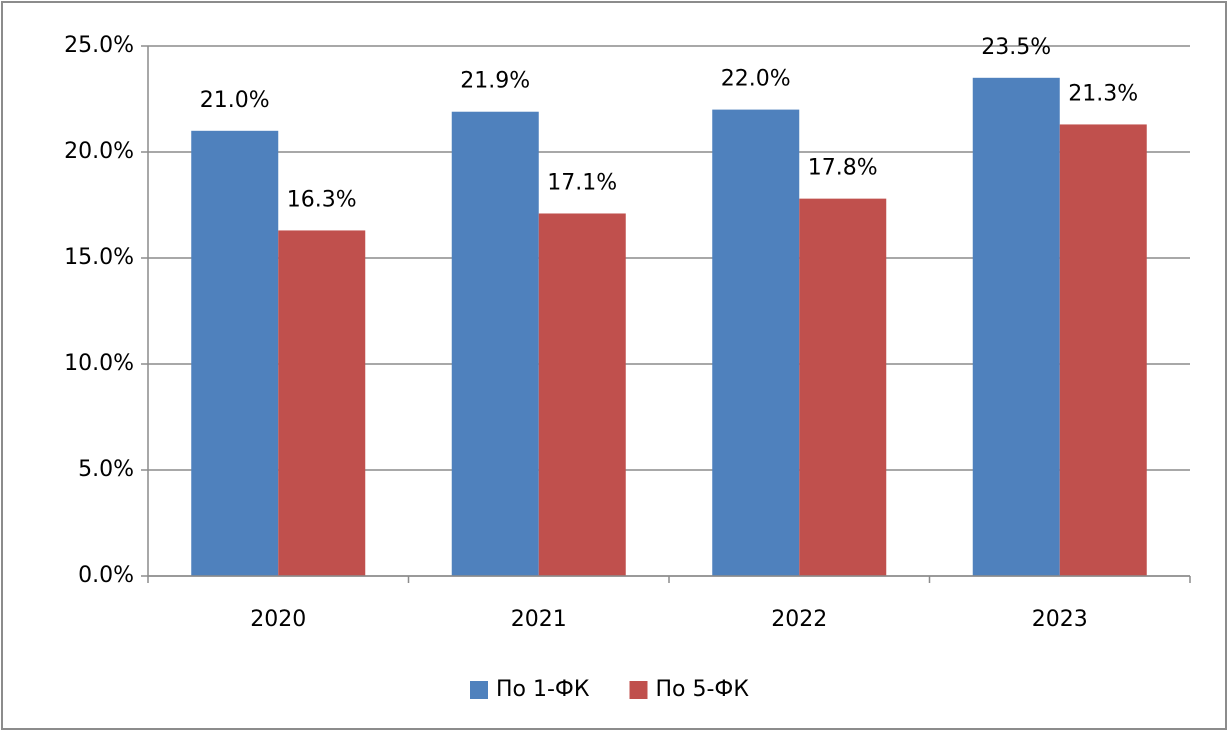 This screenshot has height=735, width=1228. Describe the element at coordinates (799, 619) in the screenshot. I see `x-tick-label: 2022` at that location.